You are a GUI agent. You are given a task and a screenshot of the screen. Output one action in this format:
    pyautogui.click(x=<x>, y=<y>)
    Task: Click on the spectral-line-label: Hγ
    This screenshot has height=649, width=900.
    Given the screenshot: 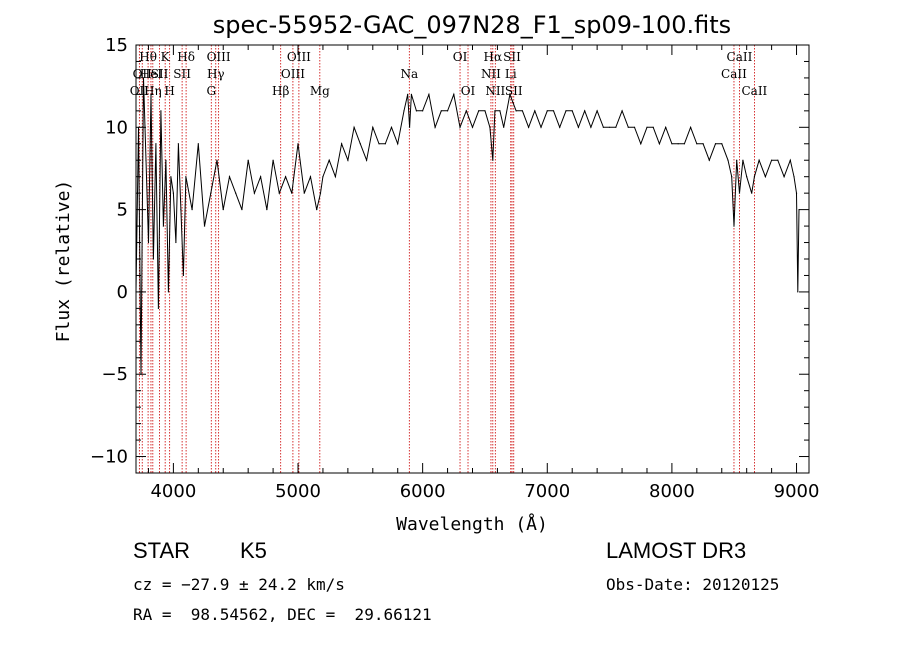 What is the action you would take?
    pyautogui.click(x=216, y=74)
    